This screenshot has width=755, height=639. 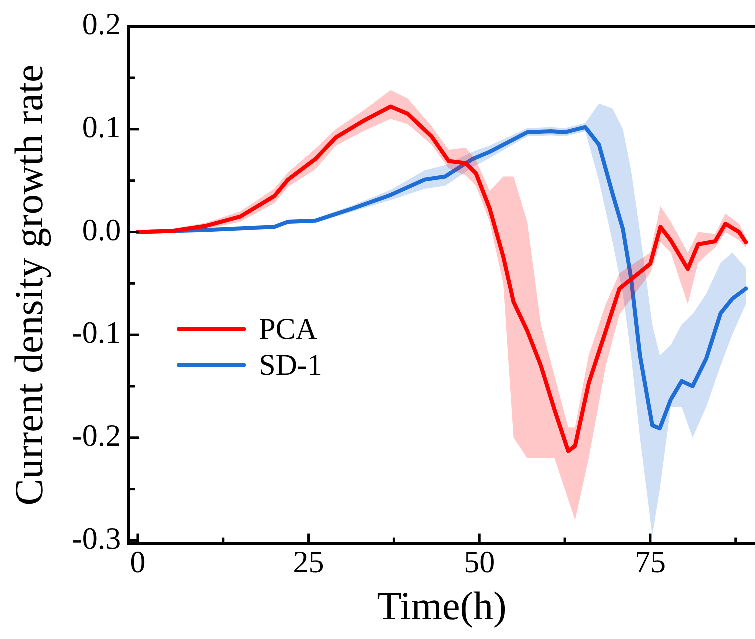 What do you see at coordinates (102, 24) in the screenshot?
I see `y-tick-label: 0.2` at bounding box center [102, 24].